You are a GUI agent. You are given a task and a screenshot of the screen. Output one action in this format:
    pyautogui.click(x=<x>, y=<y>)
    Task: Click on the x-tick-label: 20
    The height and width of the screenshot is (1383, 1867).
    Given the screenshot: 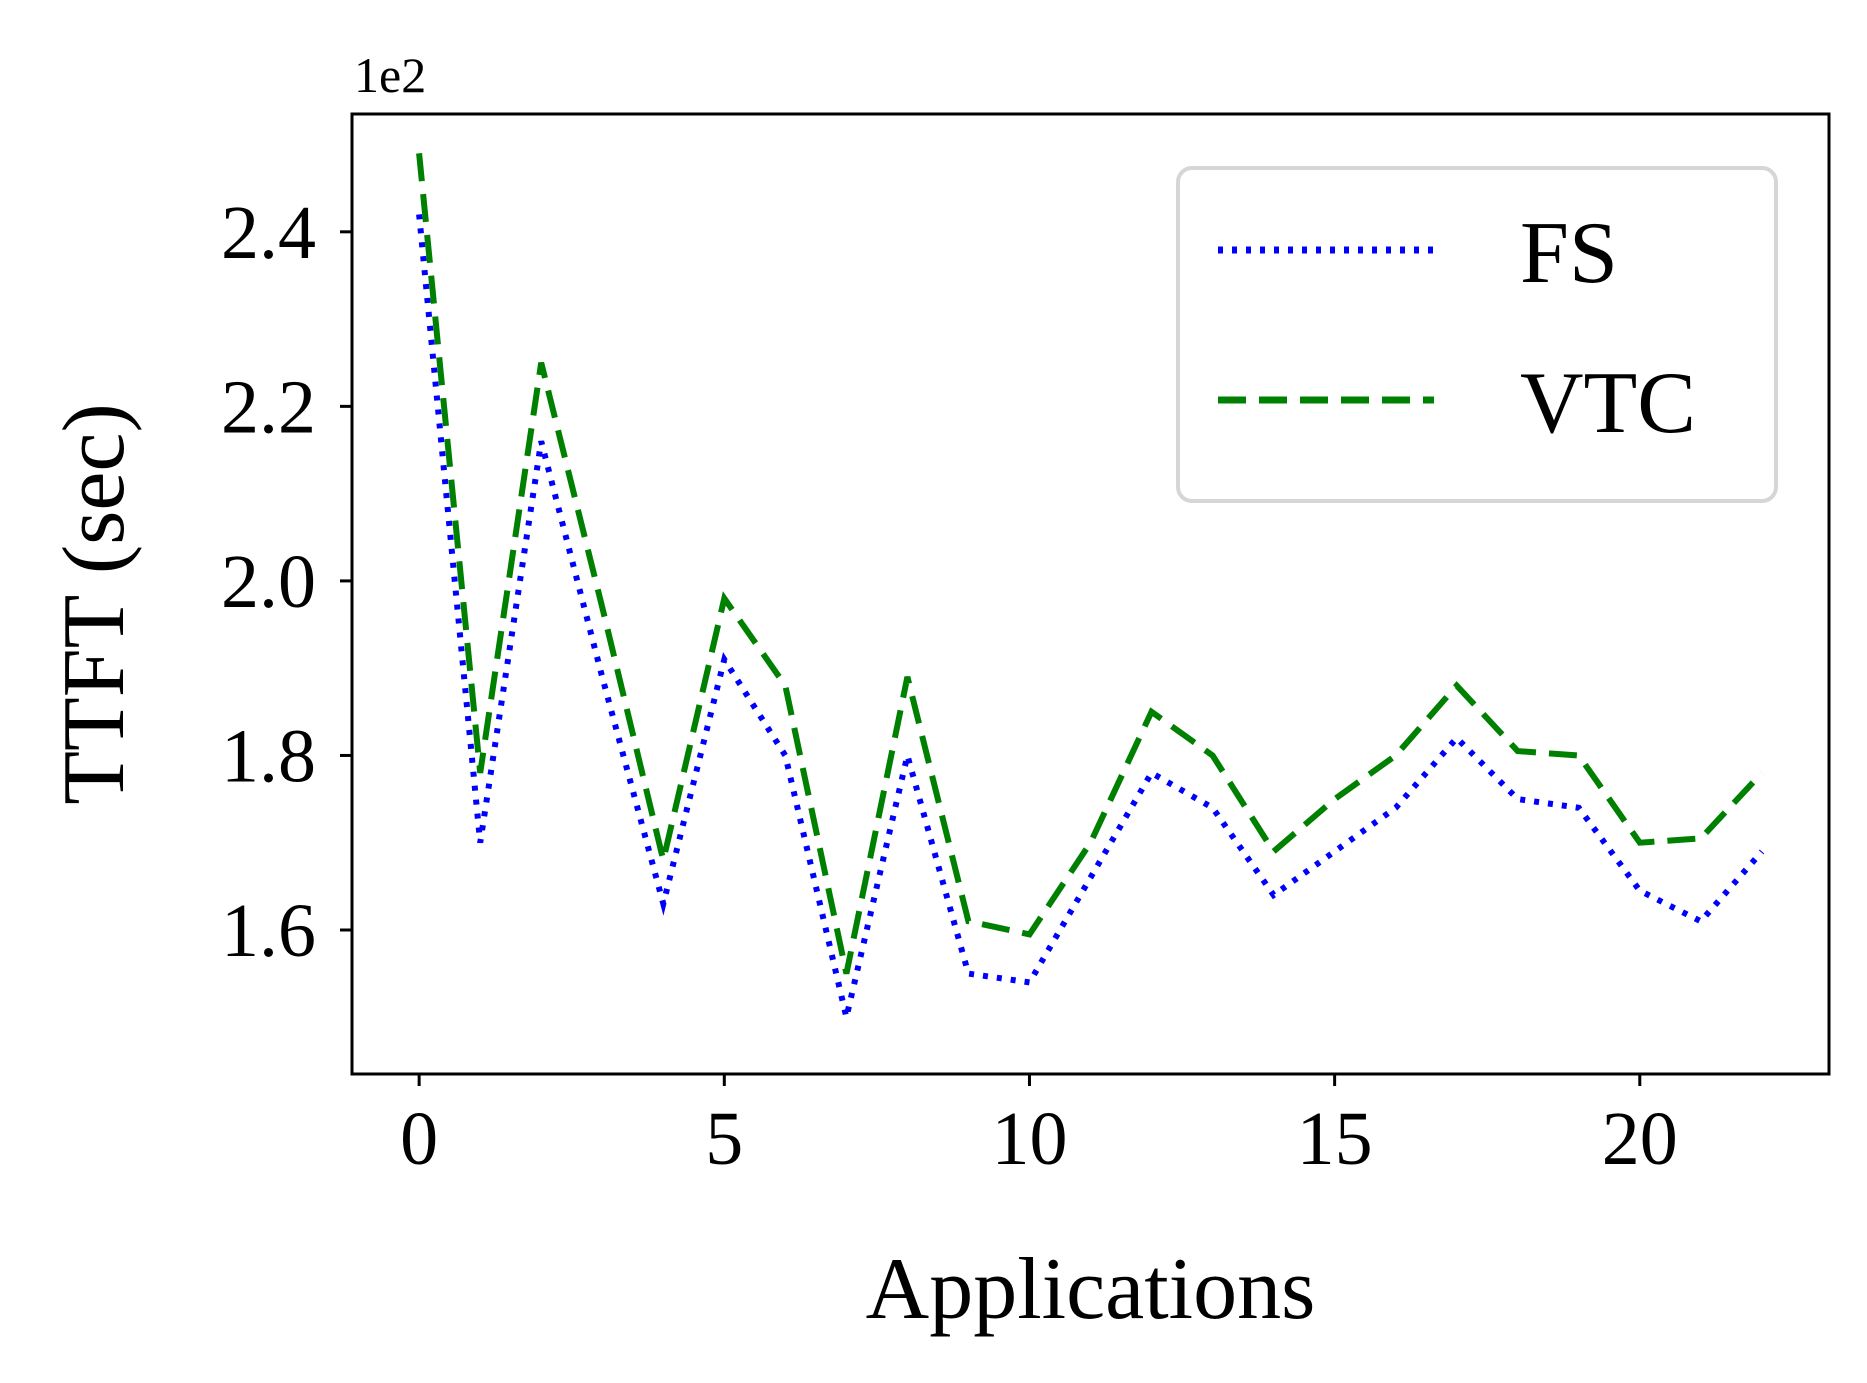 What is the action you would take?
    pyautogui.click(x=1640, y=1139)
    